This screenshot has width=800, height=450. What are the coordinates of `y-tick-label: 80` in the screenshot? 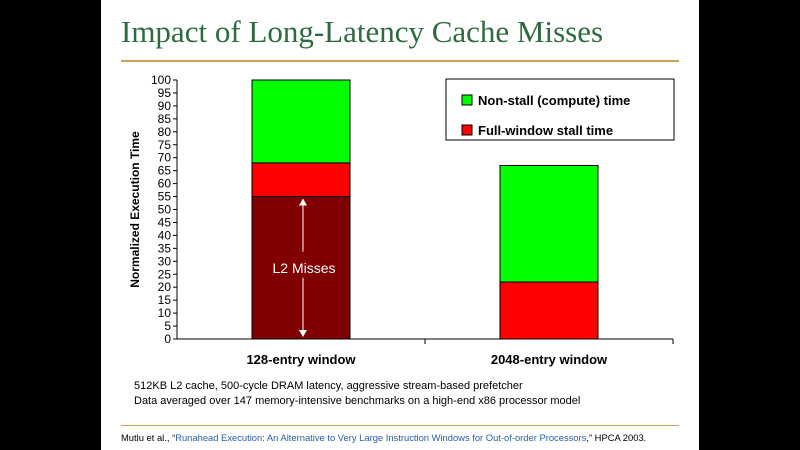 It's located at (165, 132).